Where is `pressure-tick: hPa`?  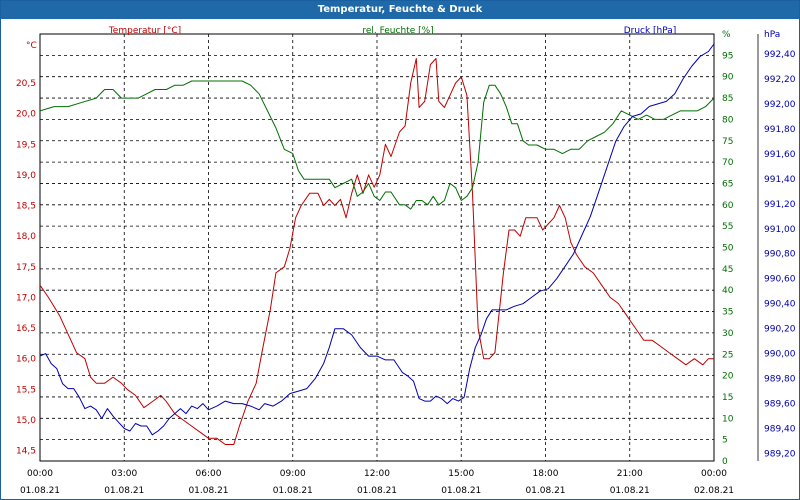
pressure-tick: hPa is located at coordinates (772, 35).